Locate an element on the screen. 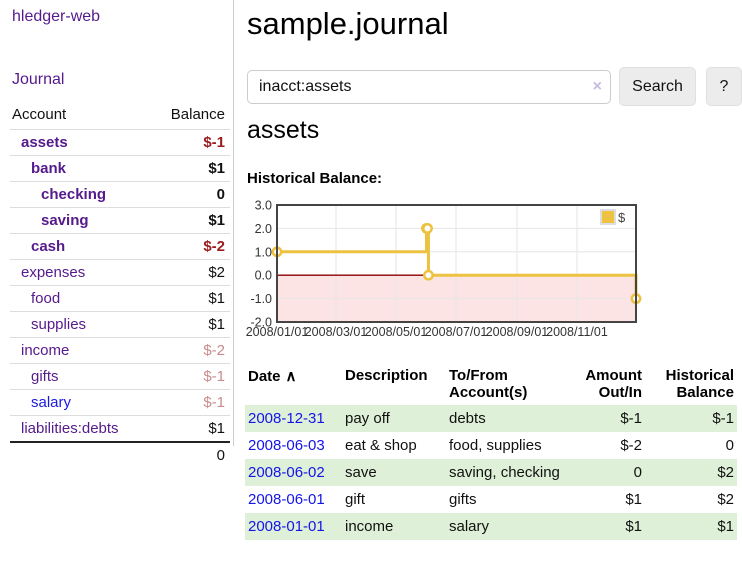 The width and height of the screenshot is (742, 582). help-button: ? is located at coordinates (724, 86).